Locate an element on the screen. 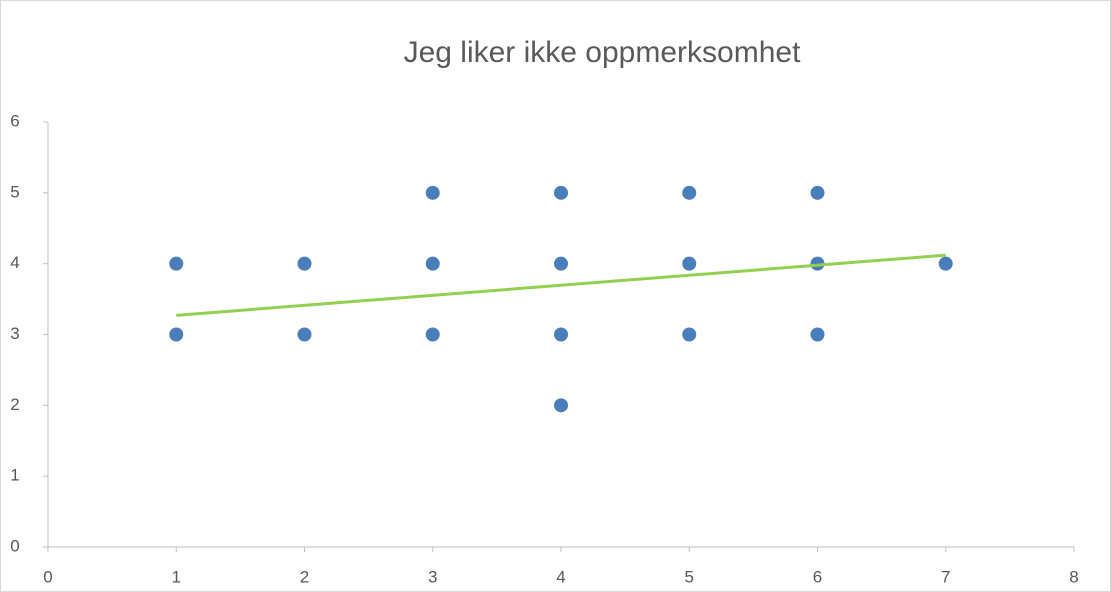 The width and height of the screenshot is (1111, 592). x-tick-label: 5 is located at coordinates (689, 576).